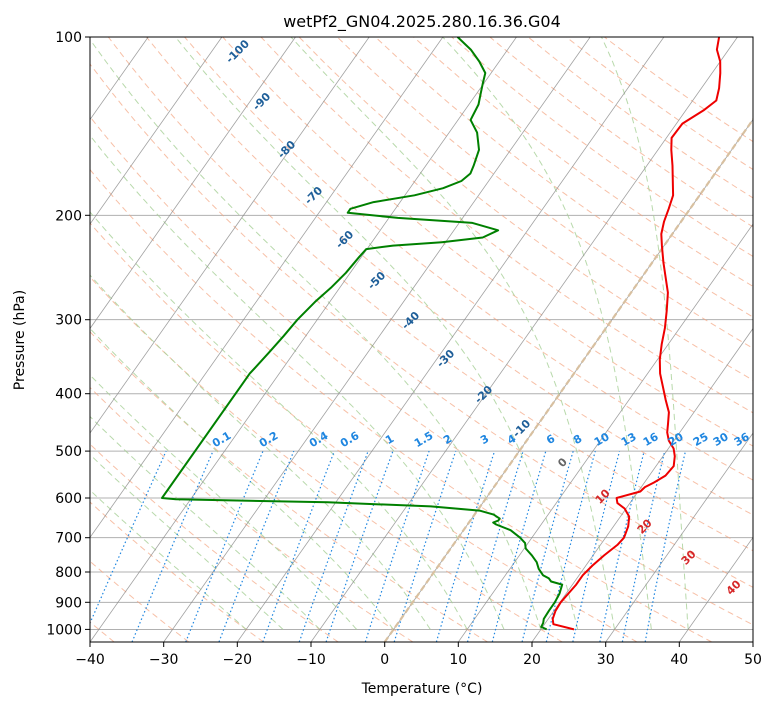 Image resolution: width=775 pixels, height=708 pixels. What do you see at coordinates (64, 630) in the screenshot?
I see `y-tick-label: 1000` at bounding box center [64, 630].